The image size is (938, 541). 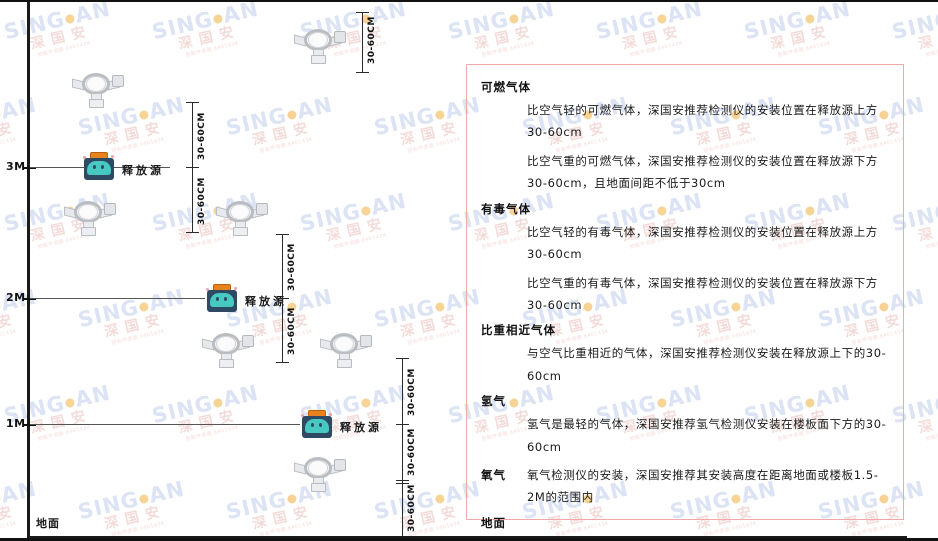 I want to click on guideline-paragraph: 比空气轻的有毒气体，深国安推荐检测仪的安装位置在释放源上方30-60cm, so click(x=702, y=243).